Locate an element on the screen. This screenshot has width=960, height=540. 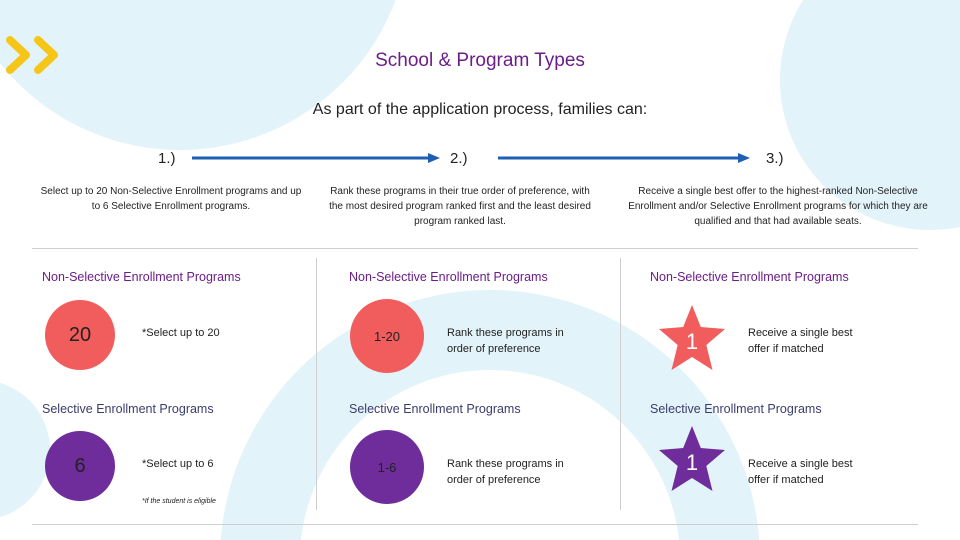
col3-nonselective-heading: Non-Selective Enrollment Programs is located at coordinates (749, 277).